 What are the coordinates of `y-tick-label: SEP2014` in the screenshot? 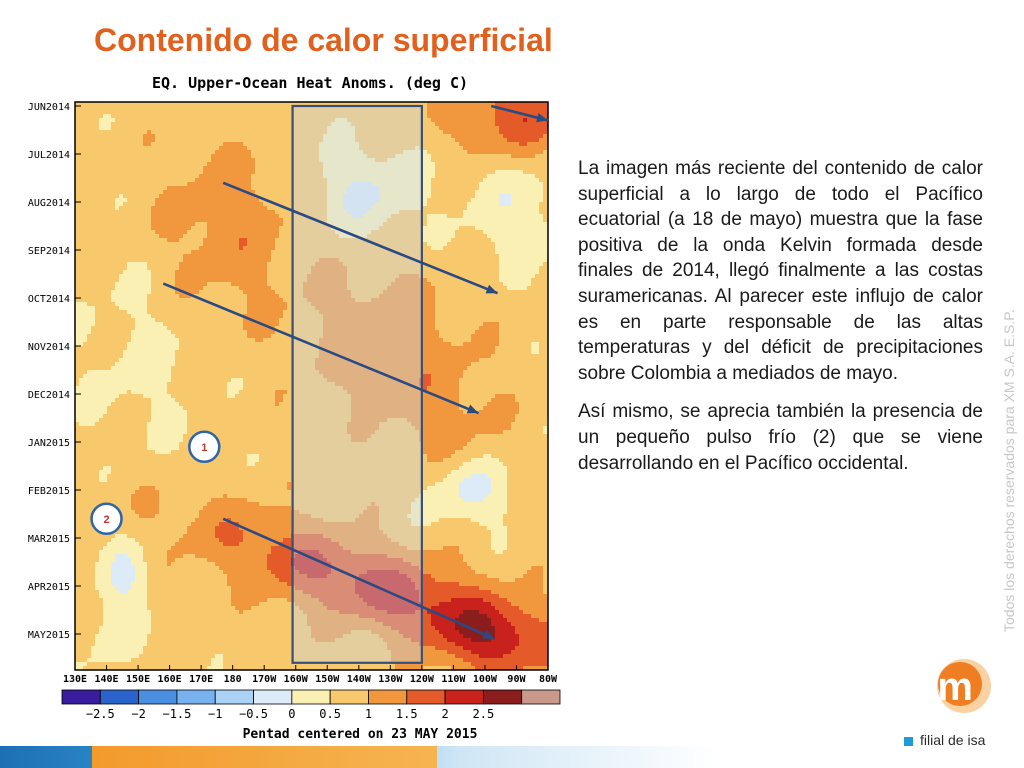 It's located at (49, 251).